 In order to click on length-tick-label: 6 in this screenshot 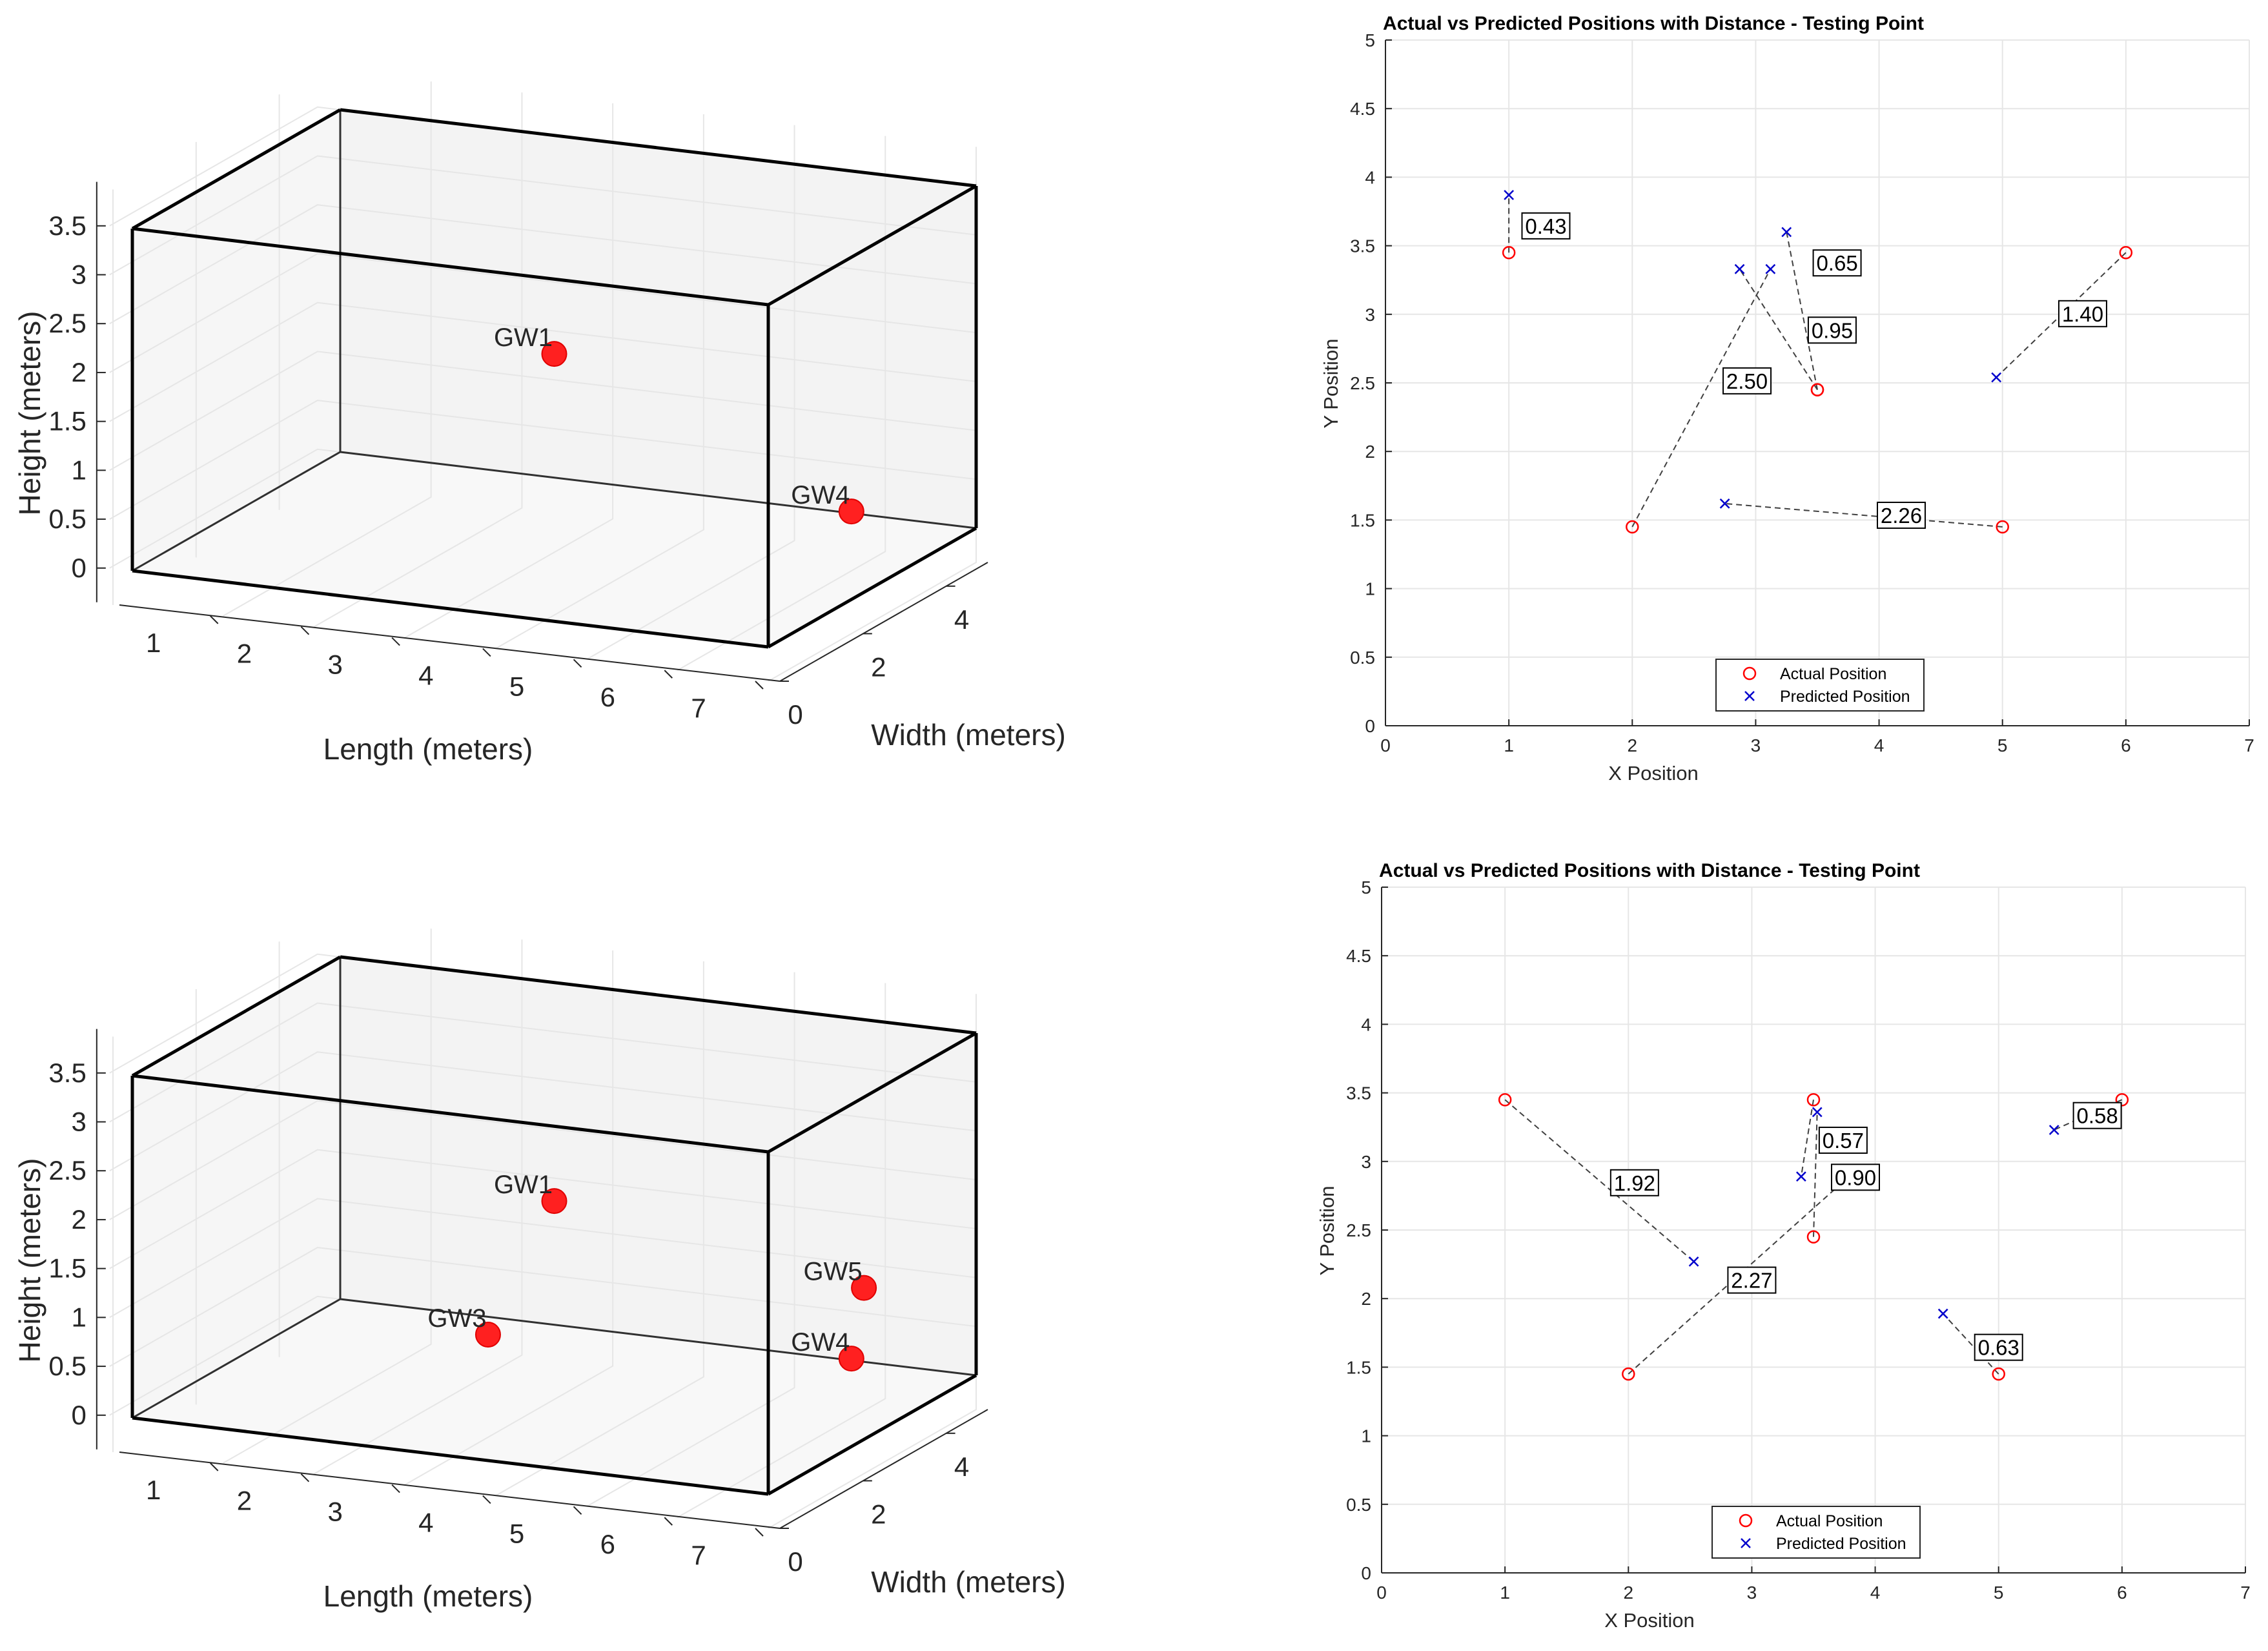, I will do `click(607, 697)`.